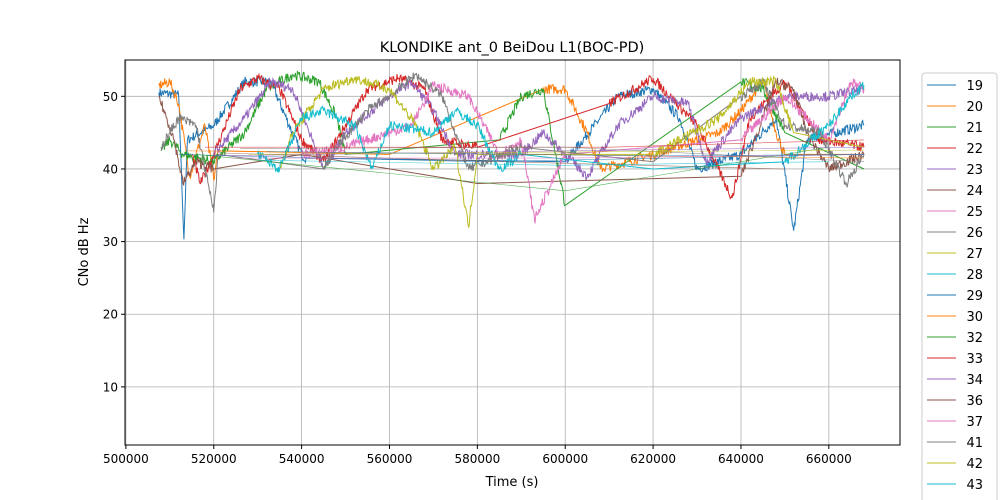 The height and width of the screenshot is (500, 1000). What do you see at coordinates (477, 459) in the screenshot?
I see `x-tick-label: 580000` at bounding box center [477, 459].